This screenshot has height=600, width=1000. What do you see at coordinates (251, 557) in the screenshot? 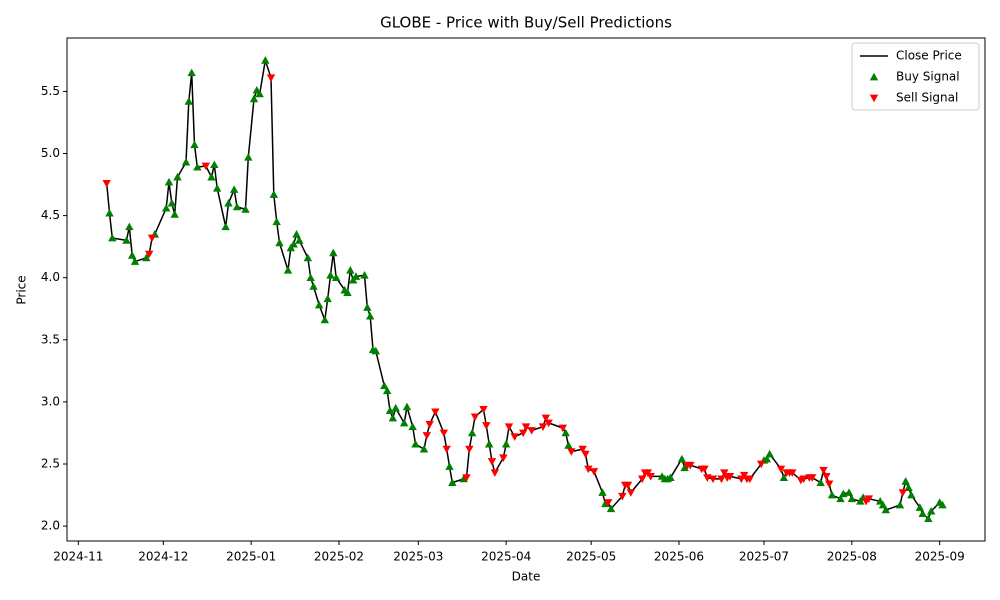
I see `x-tick-label: 2025-01` at bounding box center [251, 557].